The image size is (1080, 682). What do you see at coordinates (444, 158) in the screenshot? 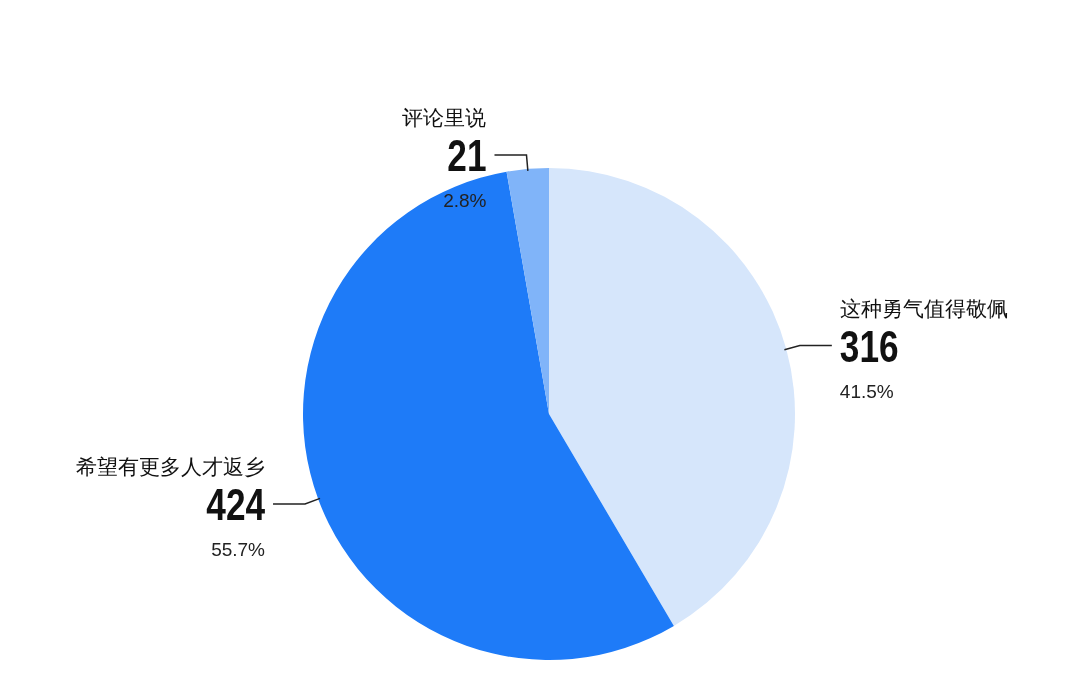
I see `label: 评论里说 21 2.8%` at bounding box center [444, 158].